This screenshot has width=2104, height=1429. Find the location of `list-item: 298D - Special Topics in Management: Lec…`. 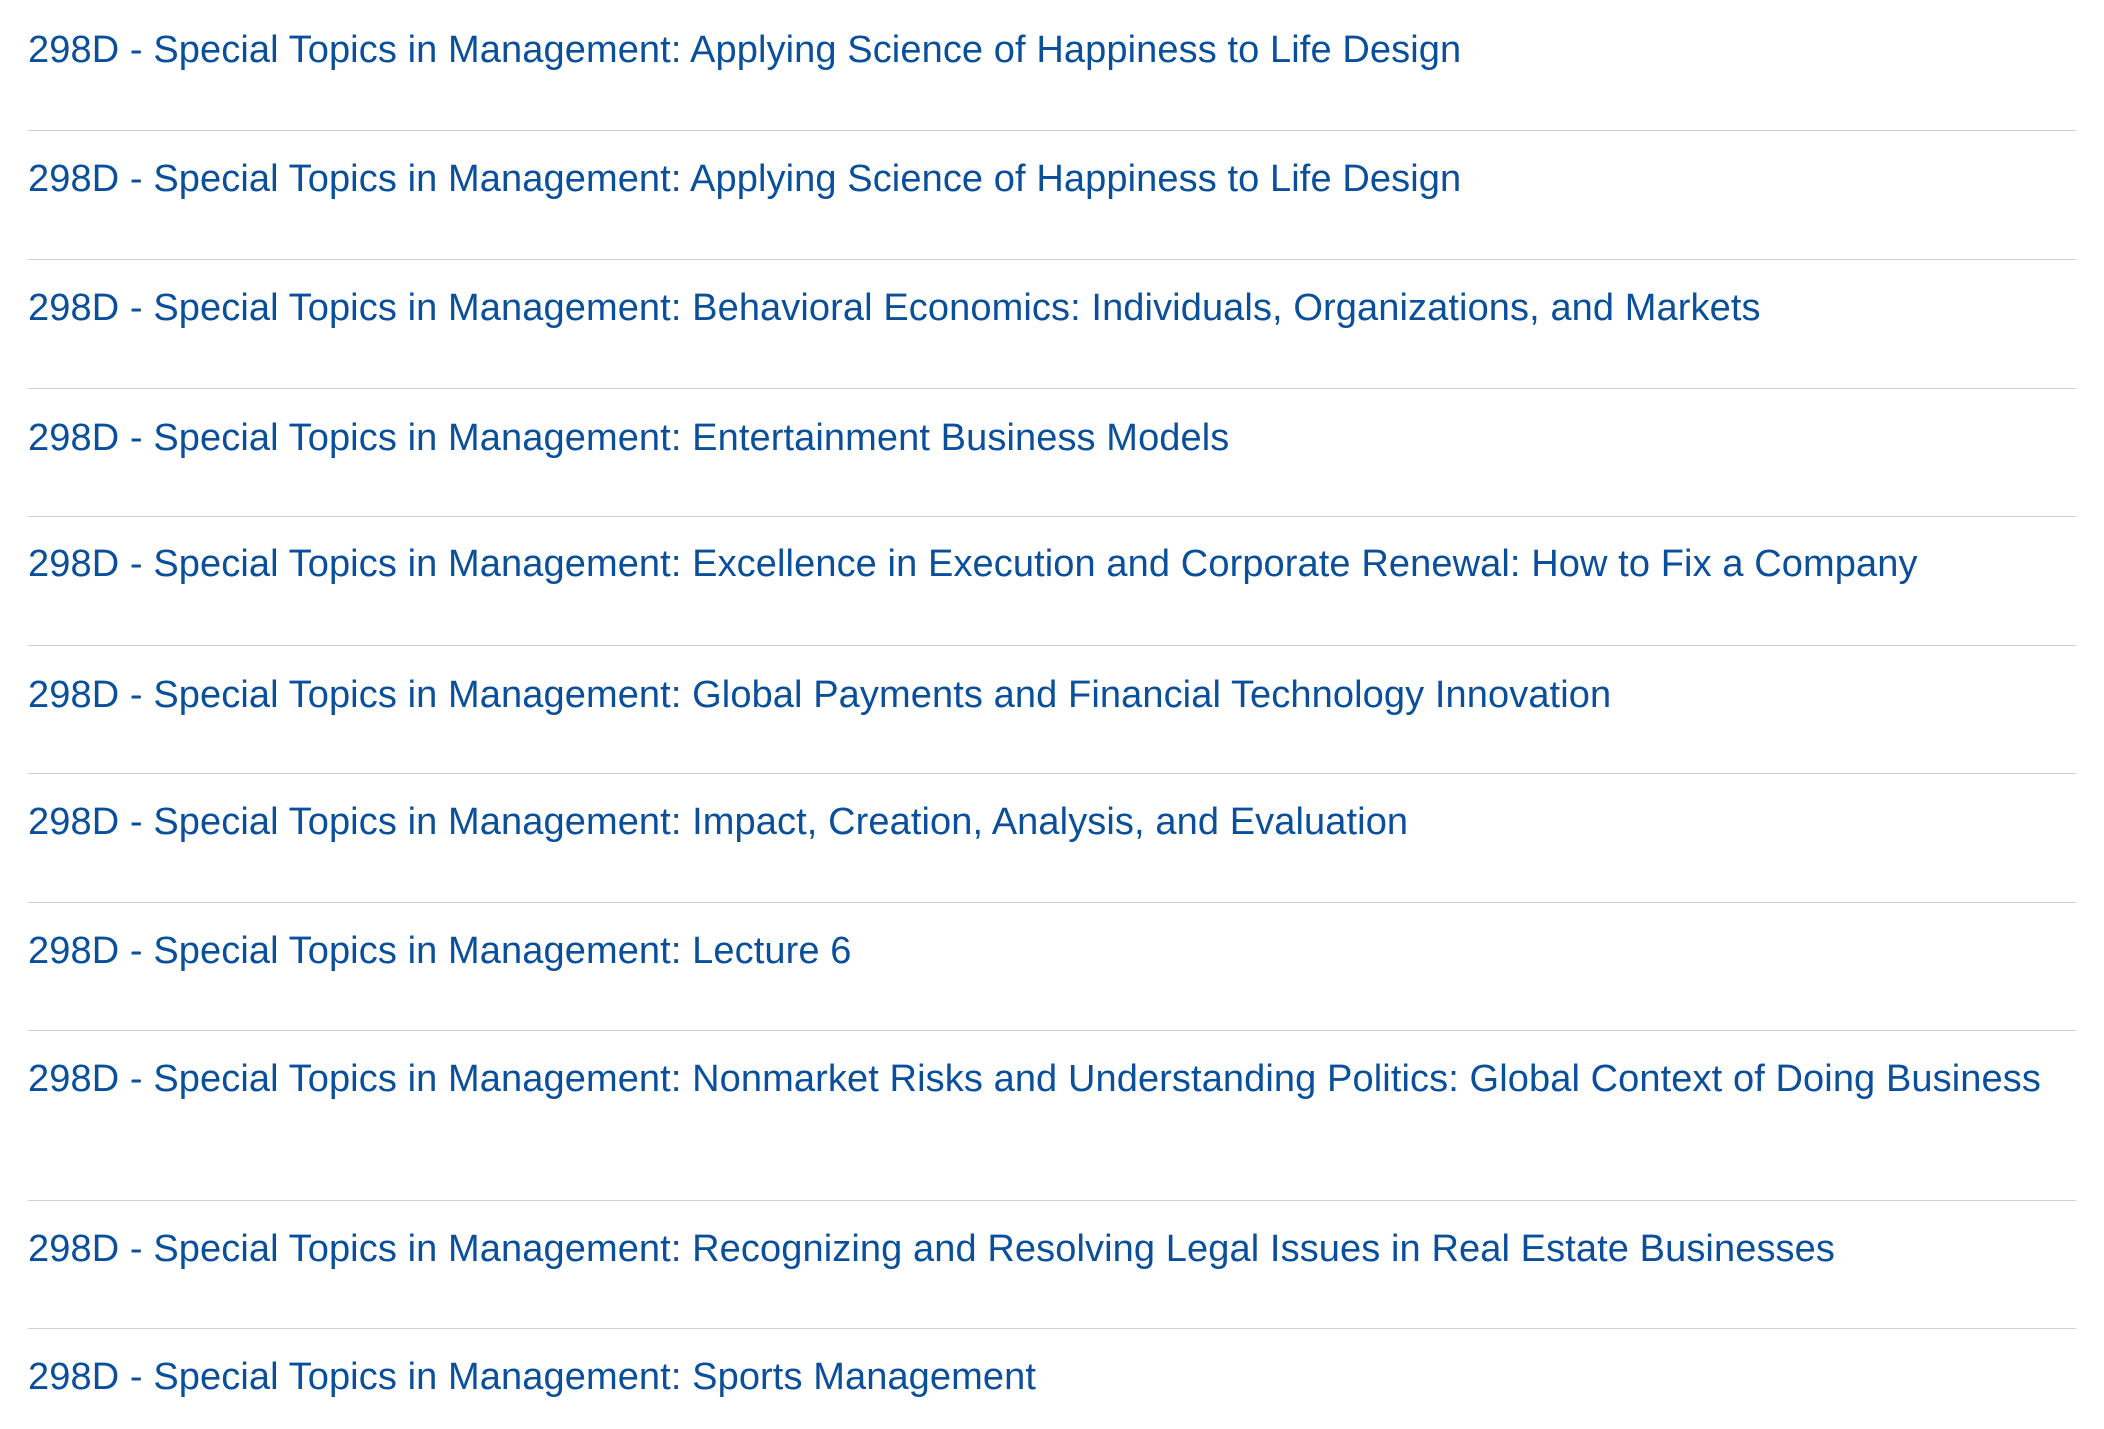

list-item: 298D - Special Topics in Management: Lec… is located at coordinates (1052, 967).